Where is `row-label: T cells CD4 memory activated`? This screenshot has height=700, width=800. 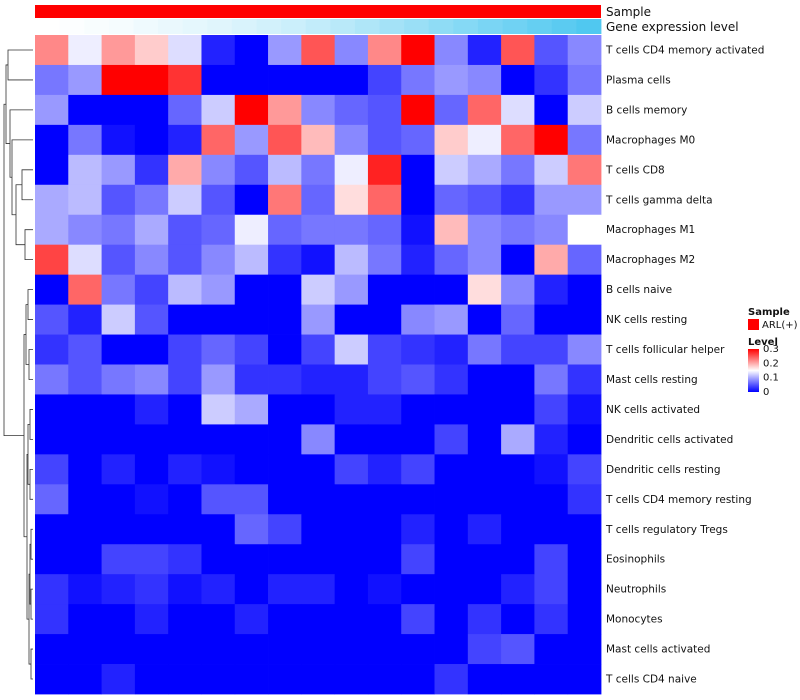 row-label: T cells CD4 memory activated is located at coordinates (684, 50).